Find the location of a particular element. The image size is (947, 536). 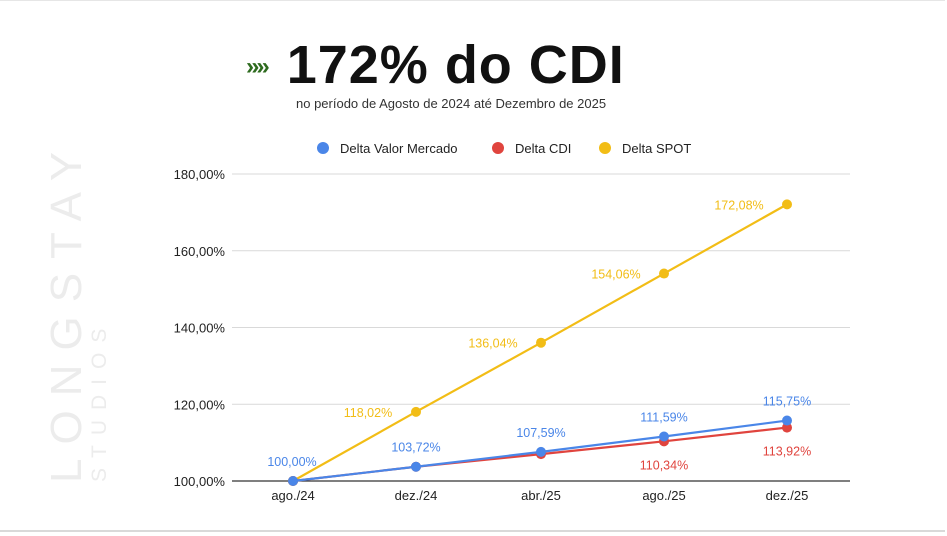

legend-label: Delta CDI is located at coordinates (543, 148).